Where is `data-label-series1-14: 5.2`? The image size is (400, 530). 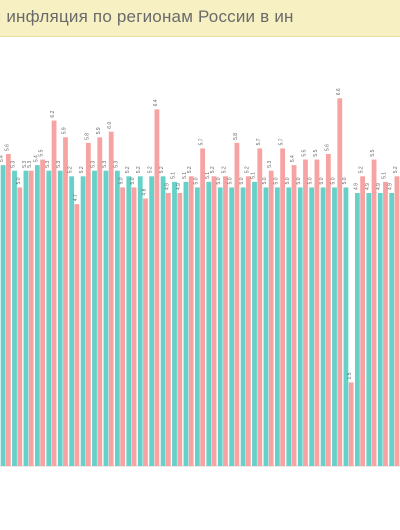 data-label-series1-14: 5.2 is located at coordinates (151, 169).